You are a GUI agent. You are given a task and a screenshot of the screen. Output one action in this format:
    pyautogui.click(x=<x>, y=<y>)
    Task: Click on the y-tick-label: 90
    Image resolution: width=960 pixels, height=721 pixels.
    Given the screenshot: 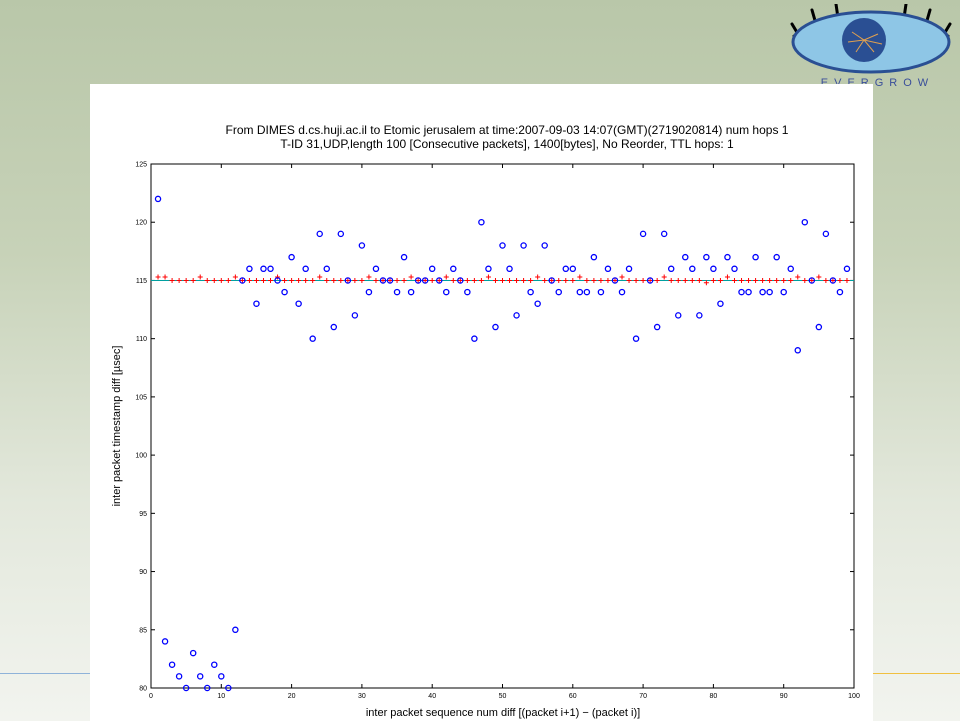 What is the action you would take?
    pyautogui.click(x=143, y=572)
    